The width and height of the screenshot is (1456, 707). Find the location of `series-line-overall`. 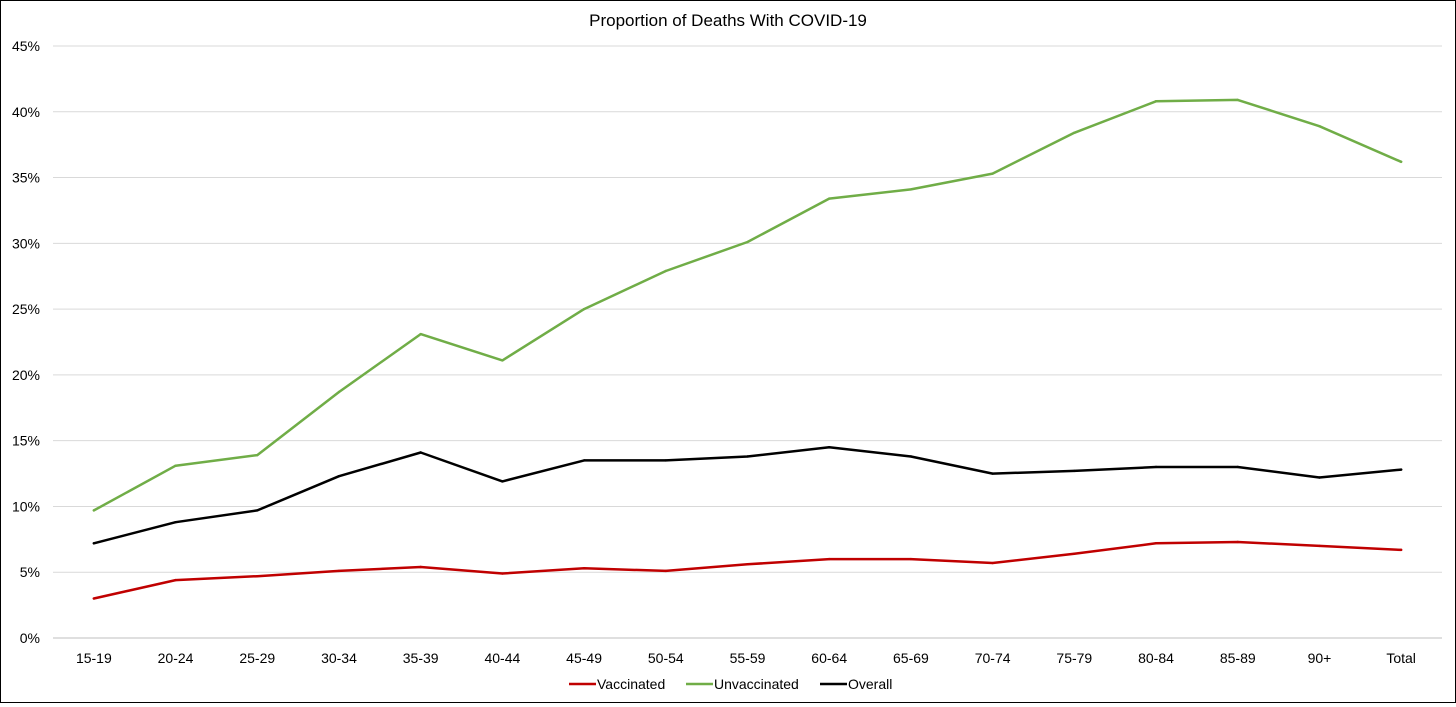

series-line-overall is located at coordinates (747, 495).